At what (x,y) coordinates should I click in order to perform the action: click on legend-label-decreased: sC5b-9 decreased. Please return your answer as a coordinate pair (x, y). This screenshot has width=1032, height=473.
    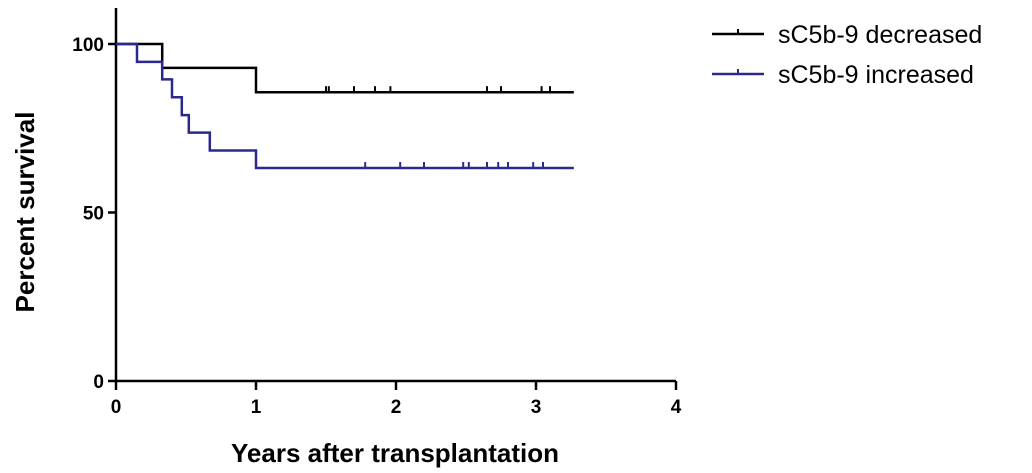
    Looking at the image, I should click on (880, 35).